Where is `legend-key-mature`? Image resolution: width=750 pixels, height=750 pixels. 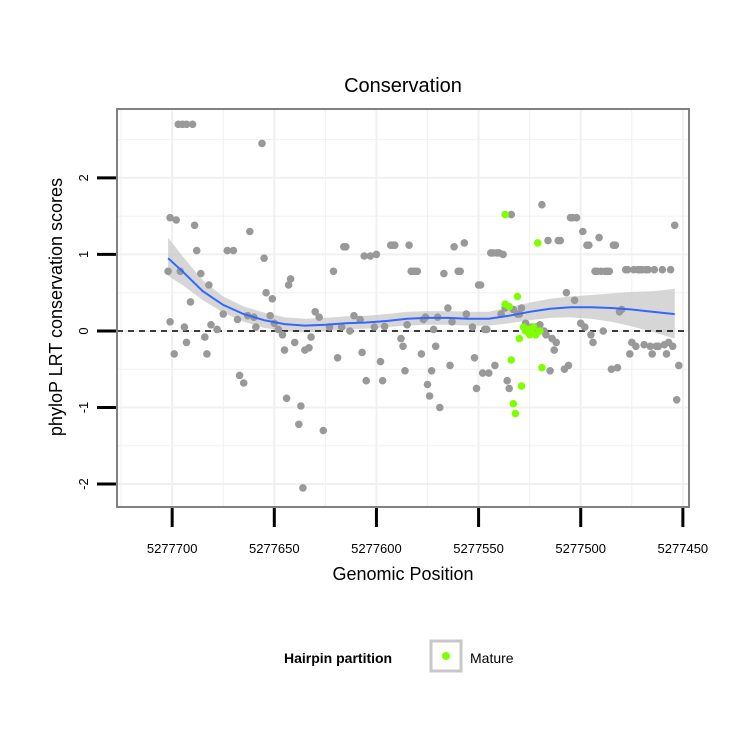
legend-key-mature is located at coordinates (446, 656).